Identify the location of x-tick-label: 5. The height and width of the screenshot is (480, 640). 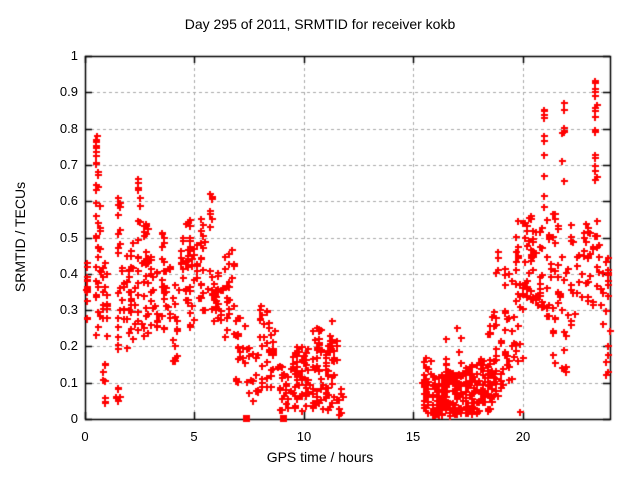
(194, 436).